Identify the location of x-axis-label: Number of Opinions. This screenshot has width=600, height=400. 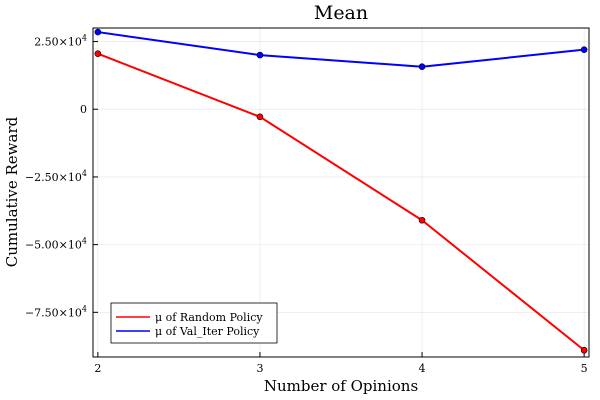
(341, 386).